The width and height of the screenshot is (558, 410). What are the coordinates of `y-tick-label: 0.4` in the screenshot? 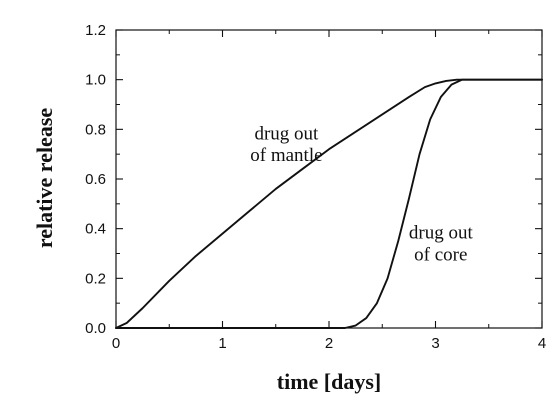 It's located at (95, 229).